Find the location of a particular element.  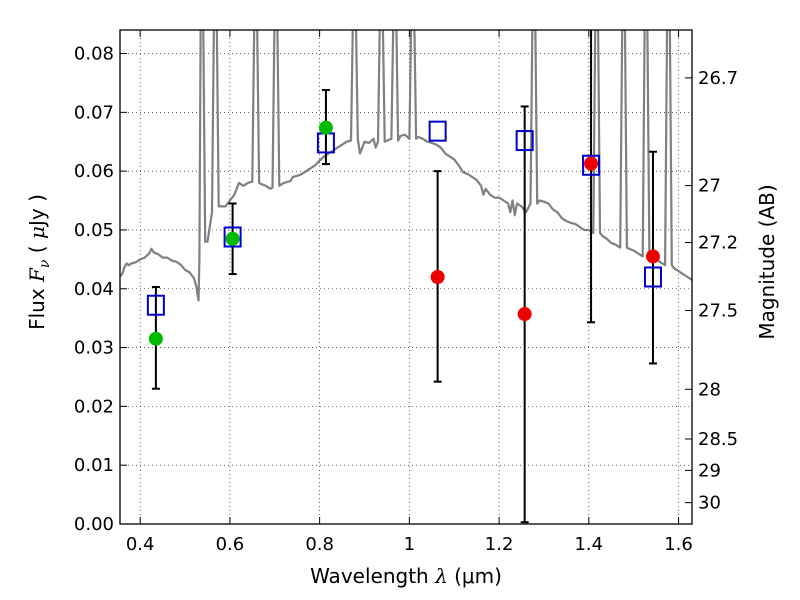

y2-tick-label: 30 is located at coordinates (709, 503).